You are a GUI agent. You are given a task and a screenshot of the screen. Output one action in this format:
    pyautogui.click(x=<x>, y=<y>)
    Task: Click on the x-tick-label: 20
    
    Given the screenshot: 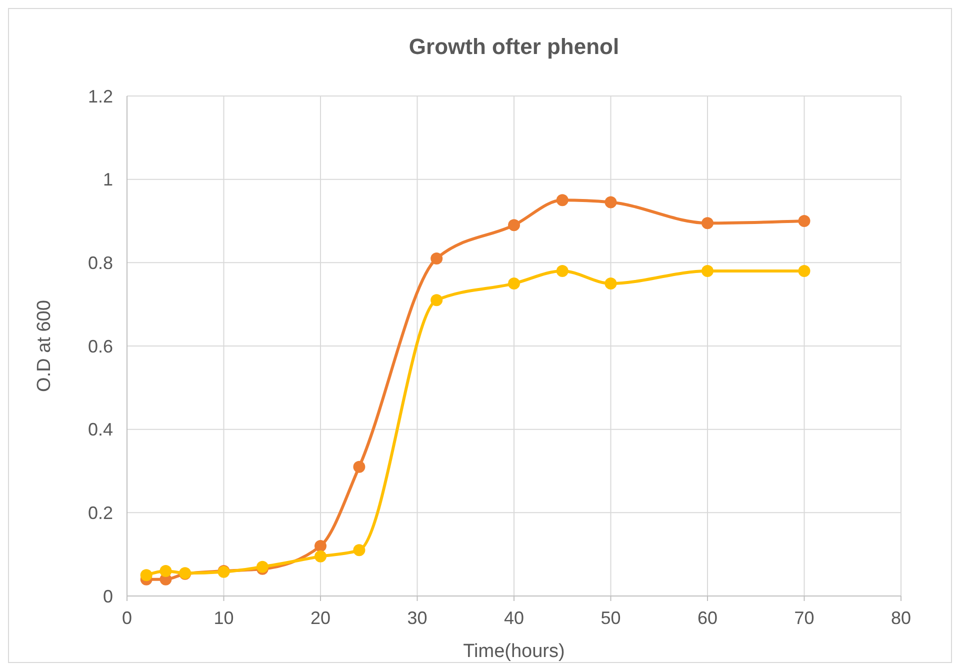 What is the action you would take?
    pyautogui.click(x=320, y=618)
    